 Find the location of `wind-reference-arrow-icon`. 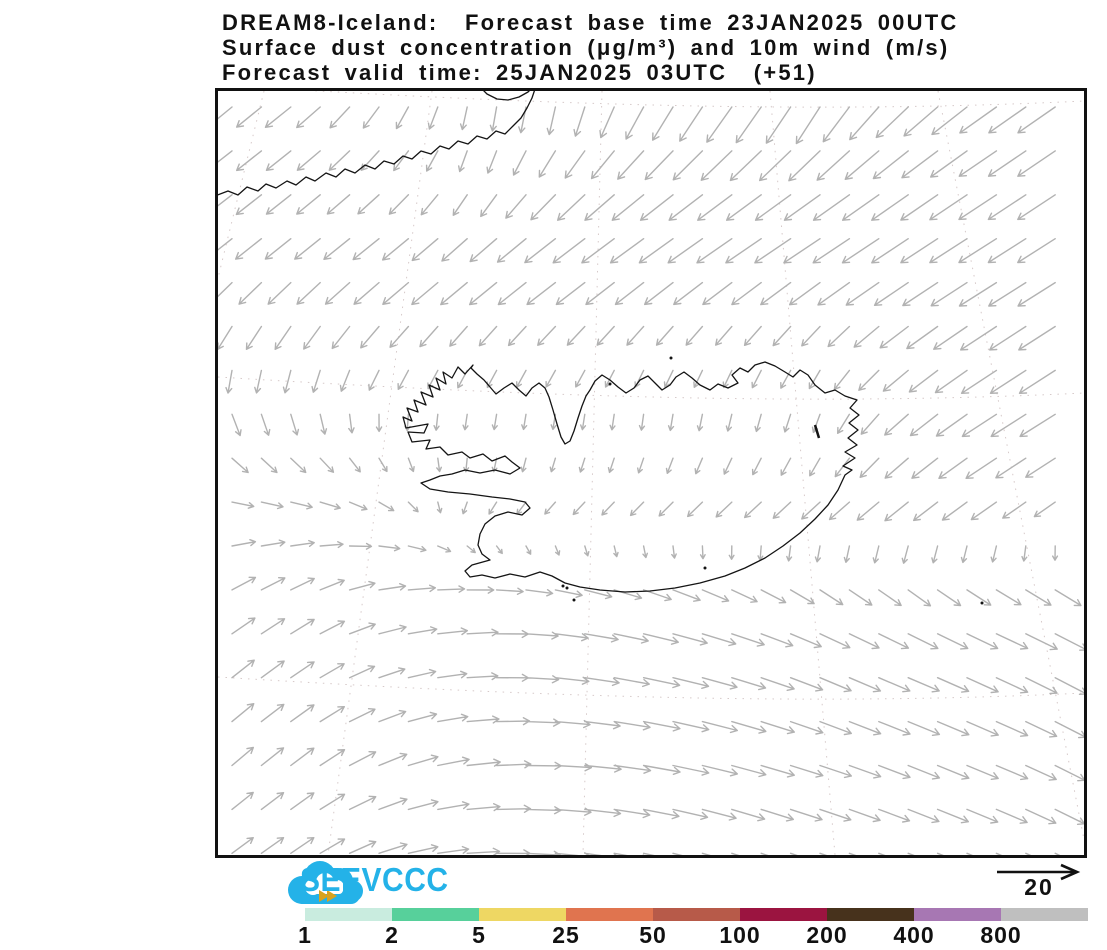

wind-reference-arrow-icon is located at coordinates (1039, 872).